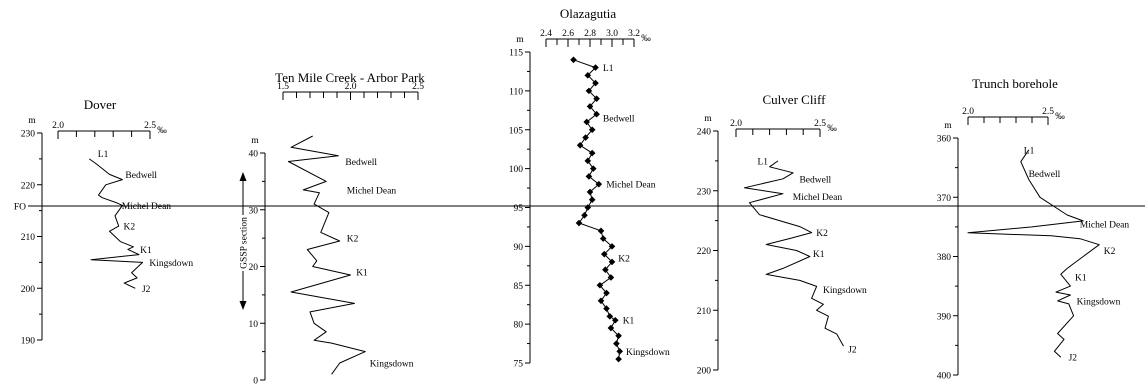 The width and height of the screenshot is (1145, 390). What do you see at coordinates (254, 155) in the screenshot?
I see `depth-tick-label: 40` at bounding box center [254, 155].